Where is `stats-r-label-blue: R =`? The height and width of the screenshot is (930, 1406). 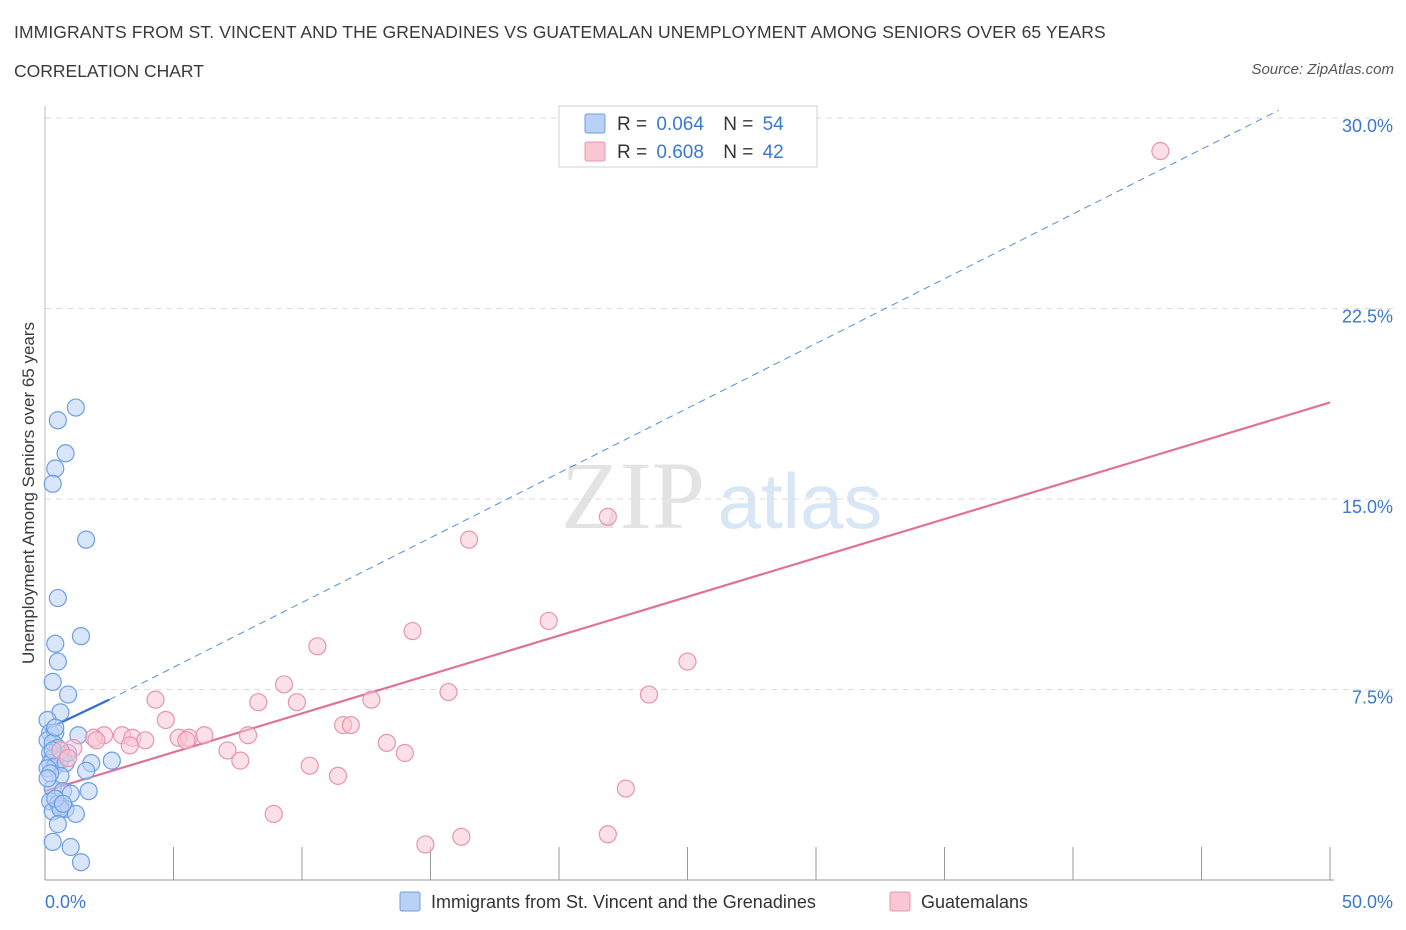 stats-r-label-blue: R = is located at coordinates (632, 124).